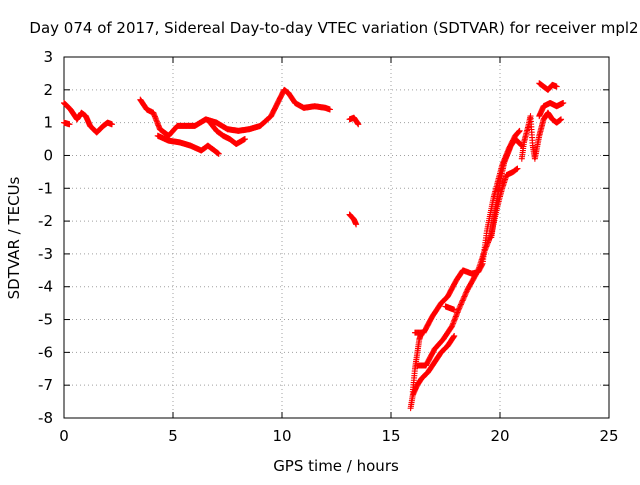 The height and width of the screenshot is (485, 640). Describe the element at coordinates (64, 436) in the screenshot. I see `x-tick-label: 0` at that location.